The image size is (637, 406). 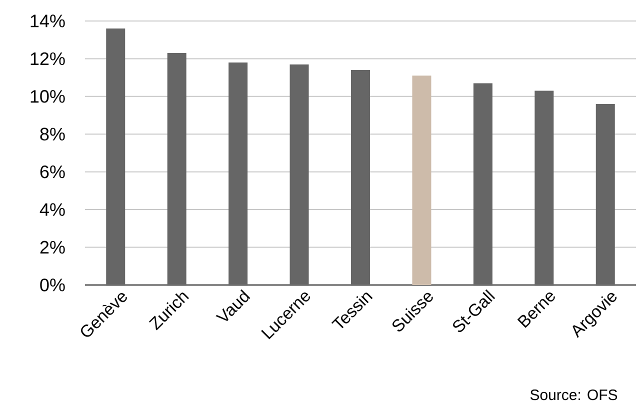 What do you see at coordinates (47, 21) in the screenshot?
I see `y-tick-label: 14%` at bounding box center [47, 21].